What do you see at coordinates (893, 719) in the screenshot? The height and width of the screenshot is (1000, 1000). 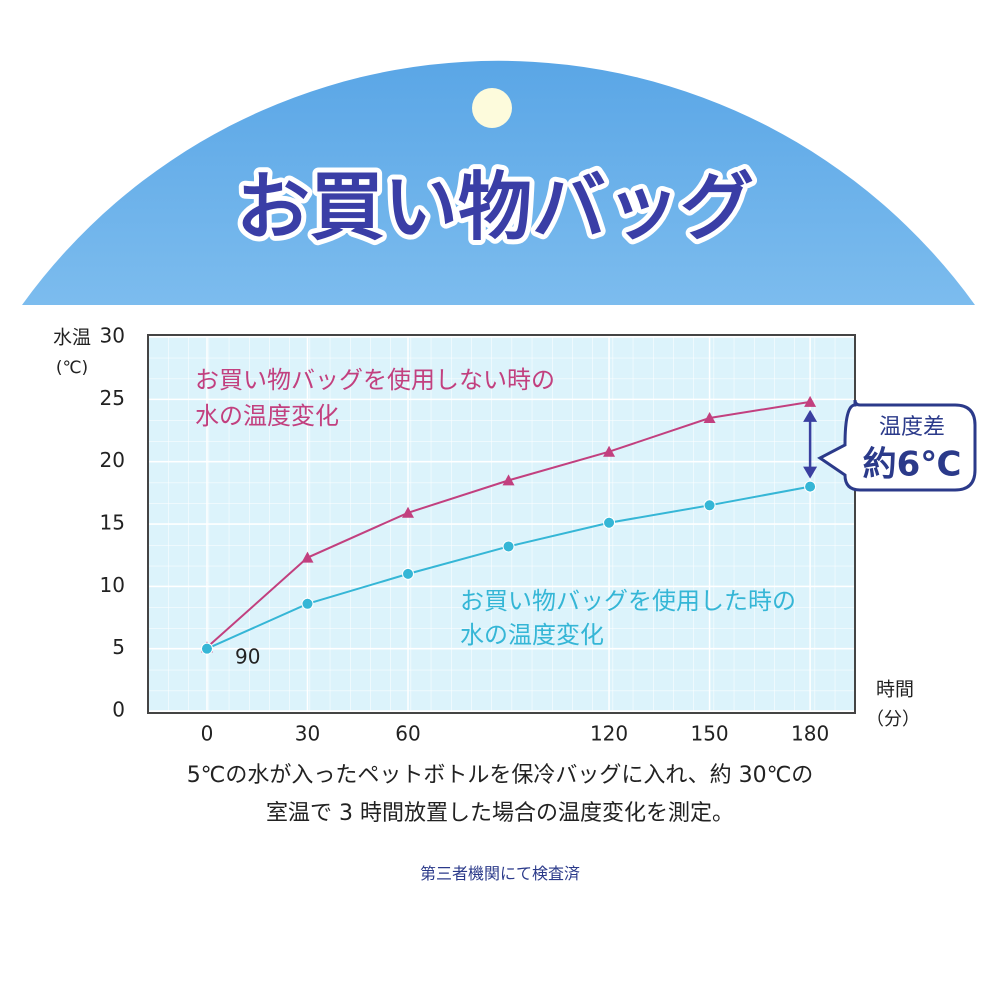 I see `x-axis-unit: （分）` at bounding box center [893, 719].